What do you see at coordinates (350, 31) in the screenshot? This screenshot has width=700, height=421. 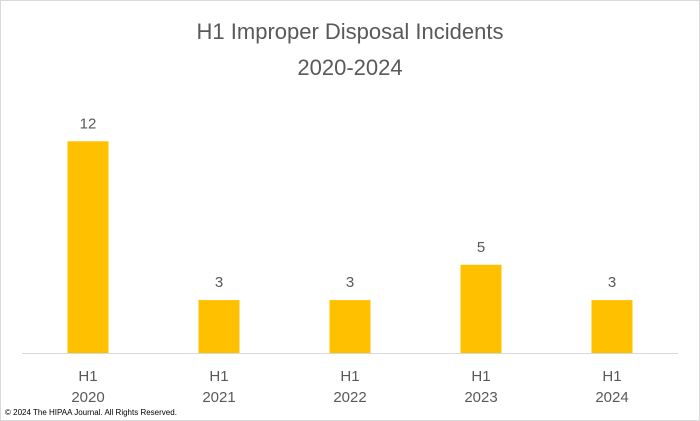 I see `chart-title: H1 Improper Disposal Incidents` at bounding box center [350, 31].